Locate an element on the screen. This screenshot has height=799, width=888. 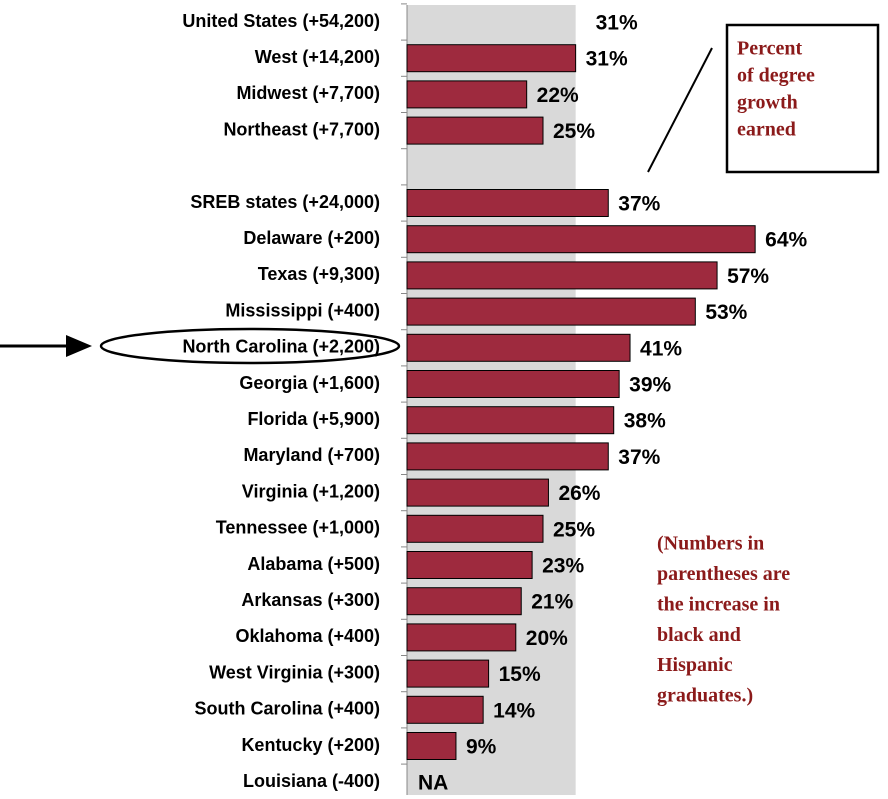
category-label: Texas (+9,300) is located at coordinates (319, 274).